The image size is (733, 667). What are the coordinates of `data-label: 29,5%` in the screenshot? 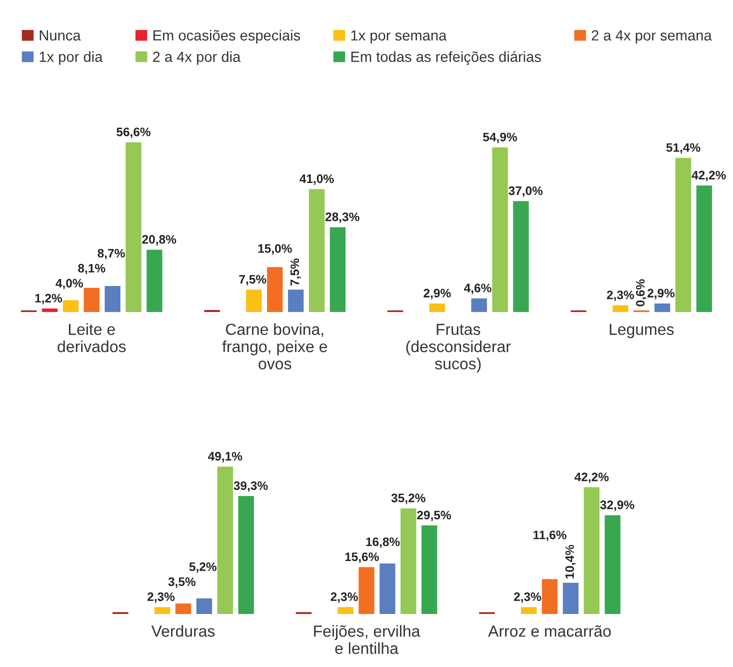 It's located at (434, 516).